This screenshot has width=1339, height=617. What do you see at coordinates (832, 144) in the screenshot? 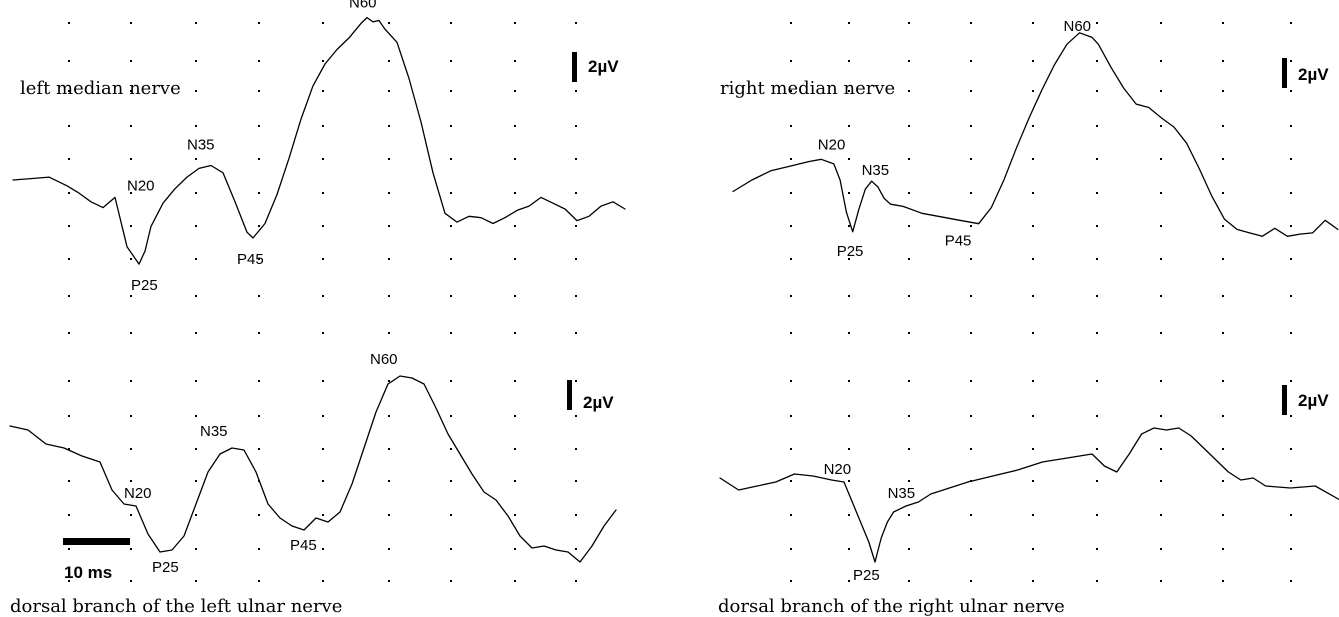
I see `peak-label-n20: N20` at bounding box center [832, 144].